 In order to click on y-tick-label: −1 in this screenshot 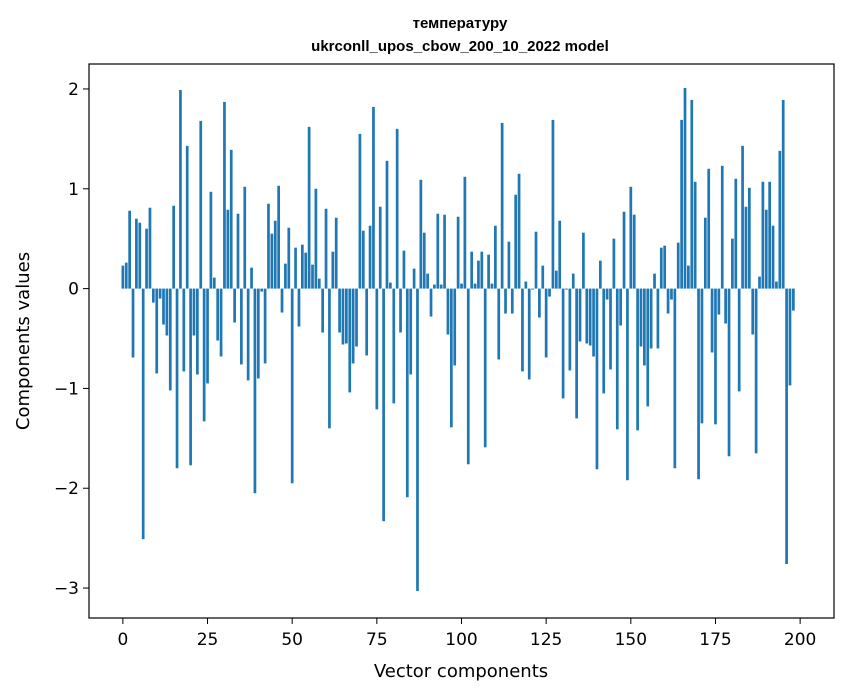, I will do `click(66, 389)`.